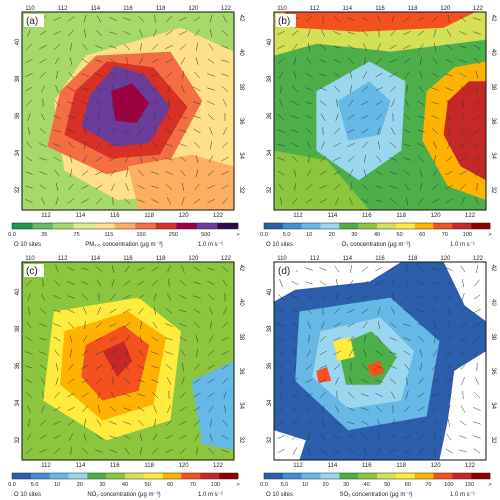 The width and height of the screenshot is (500, 500). What do you see at coordinates (81, 466) in the screenshot?
I see `bottom-tick-label: 114` at bounding box center [81, 466].